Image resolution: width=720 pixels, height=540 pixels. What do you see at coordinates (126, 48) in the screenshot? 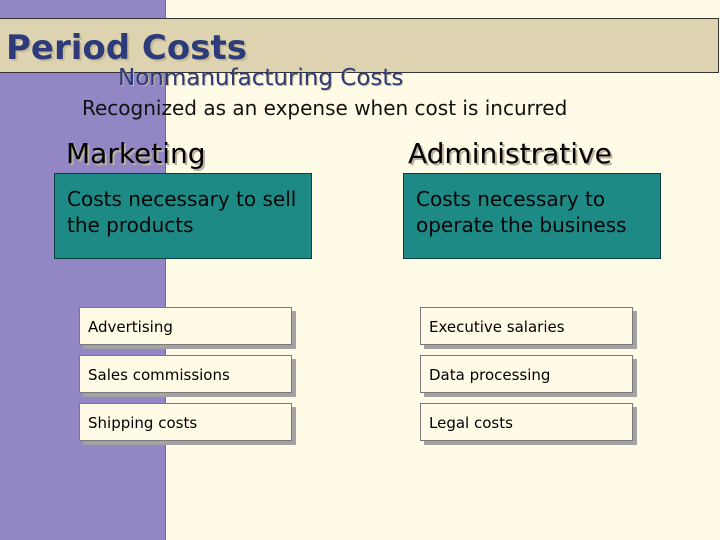
I see `slide-title: Period Costs` at bounding box center [126, 48].